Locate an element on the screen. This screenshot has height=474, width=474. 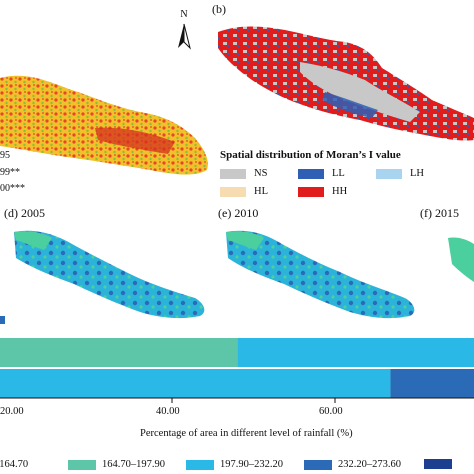
significance-label: 99** is located at coordinates (10, 172).